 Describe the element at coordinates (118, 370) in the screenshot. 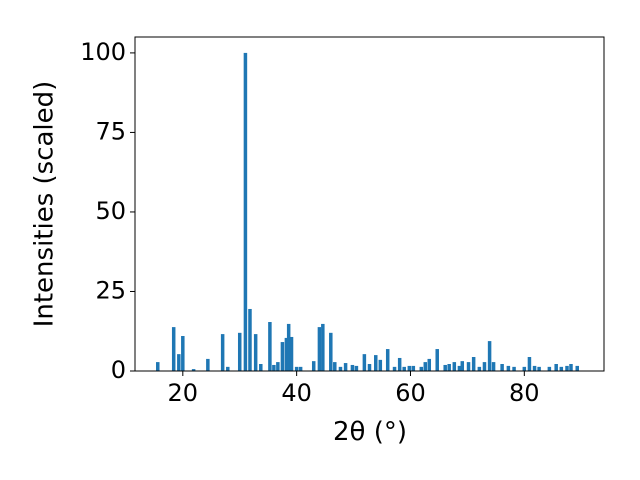

I see `y-tick-label: 0` at that location.